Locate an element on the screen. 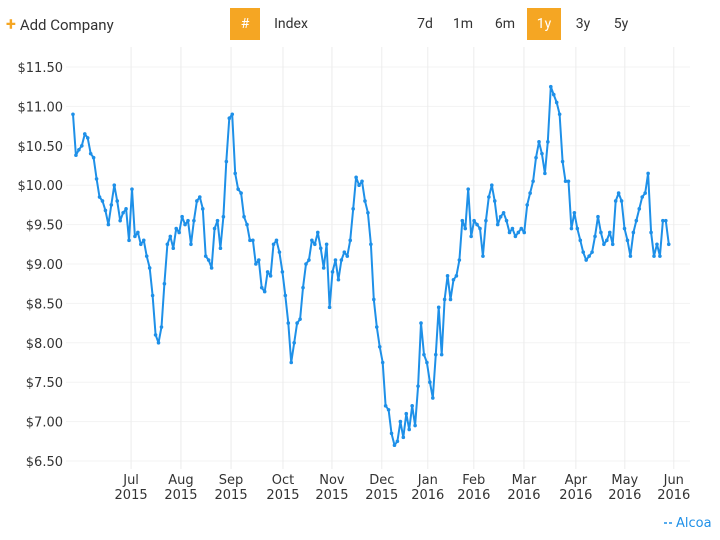 This screenshot has width=720, height=540. x-tick-label: Jul is located at coordinates (130, 480).